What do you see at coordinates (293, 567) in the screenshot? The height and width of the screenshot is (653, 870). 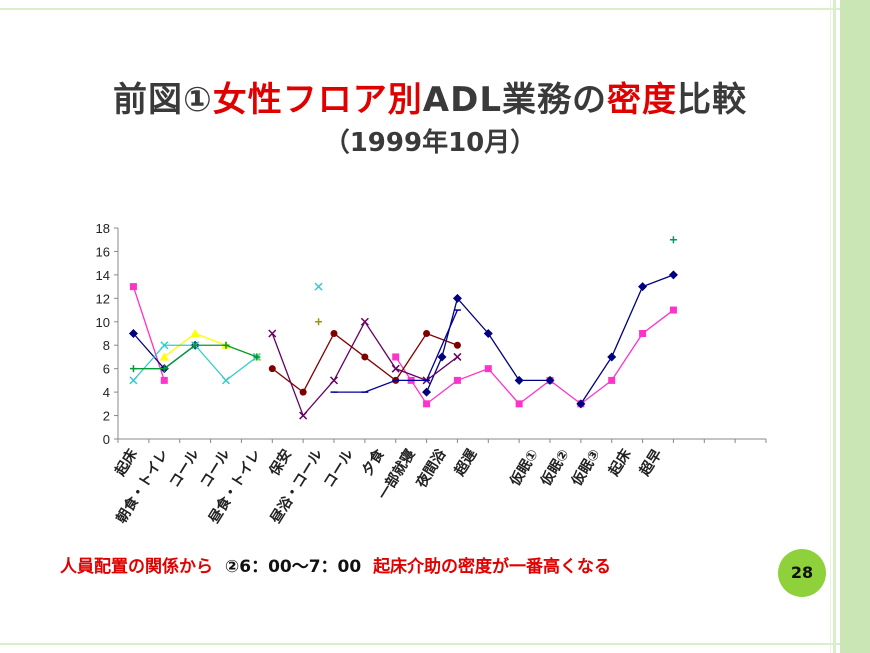 I see `note-part-2: ②6：00～7：00` at bounding box center [293, 567].